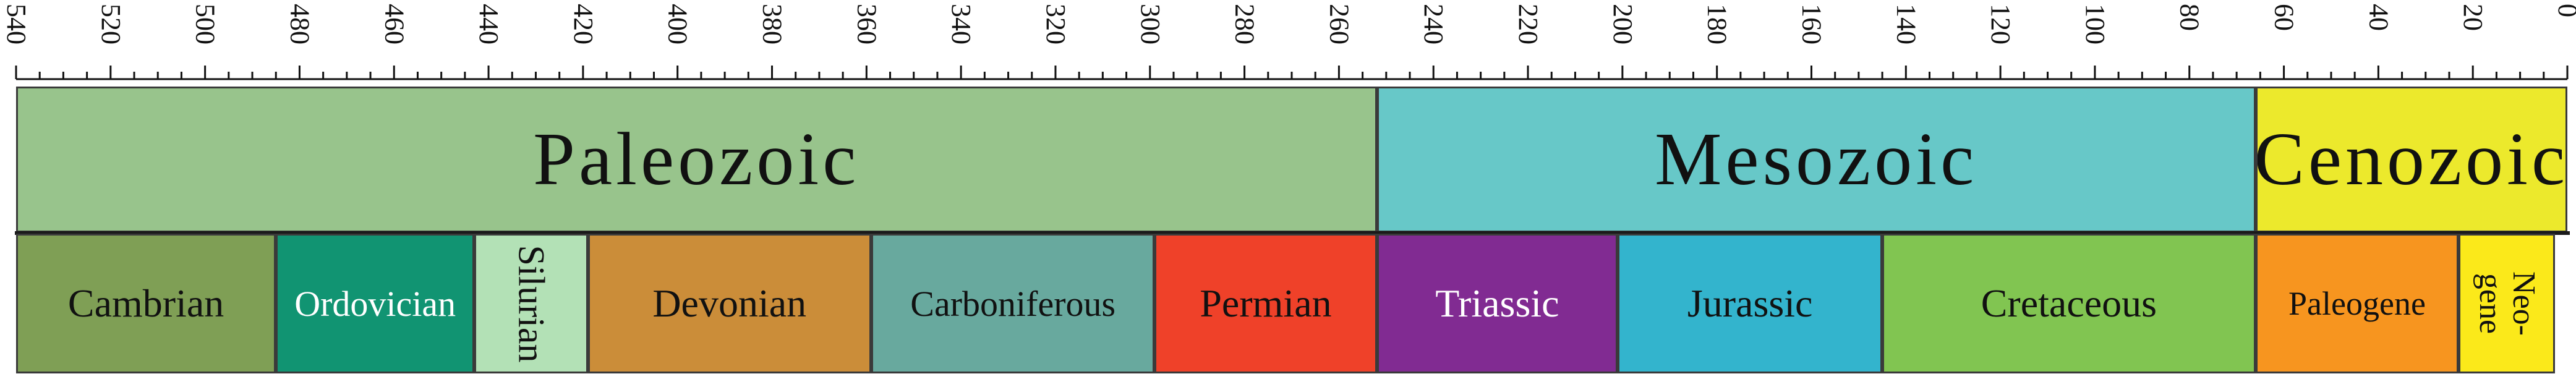  I want to click on period-neogene-label: Neo- gene, so click(2507, 303).